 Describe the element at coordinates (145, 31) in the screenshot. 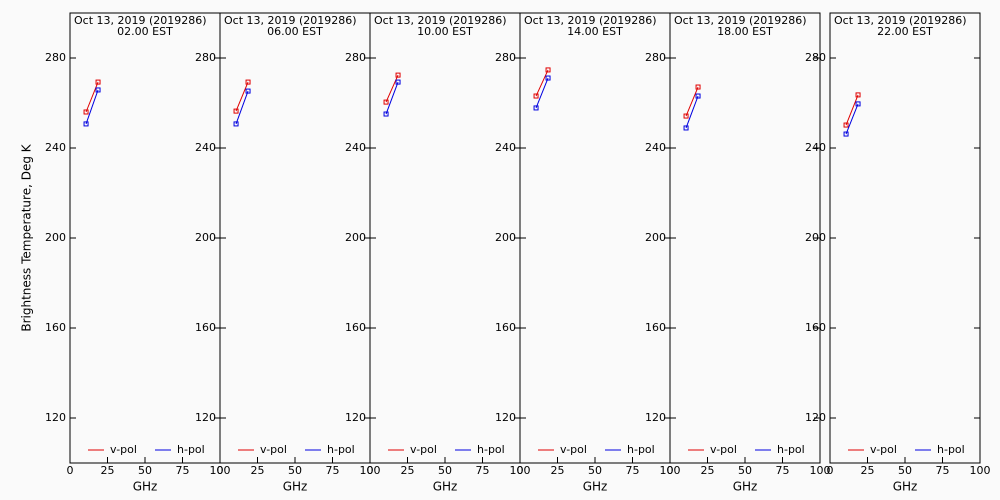

I see `panel-subtitle: 02.00 EST` at that location.